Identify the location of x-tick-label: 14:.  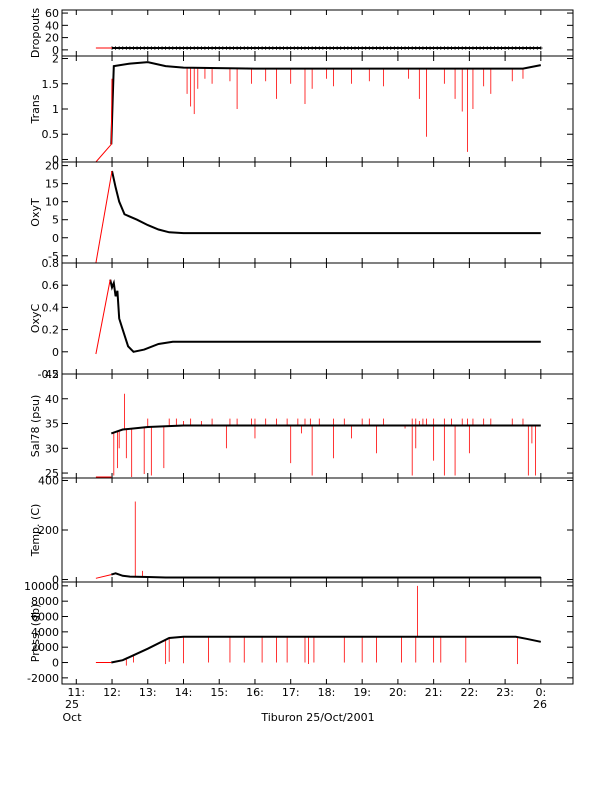
(184, 692).